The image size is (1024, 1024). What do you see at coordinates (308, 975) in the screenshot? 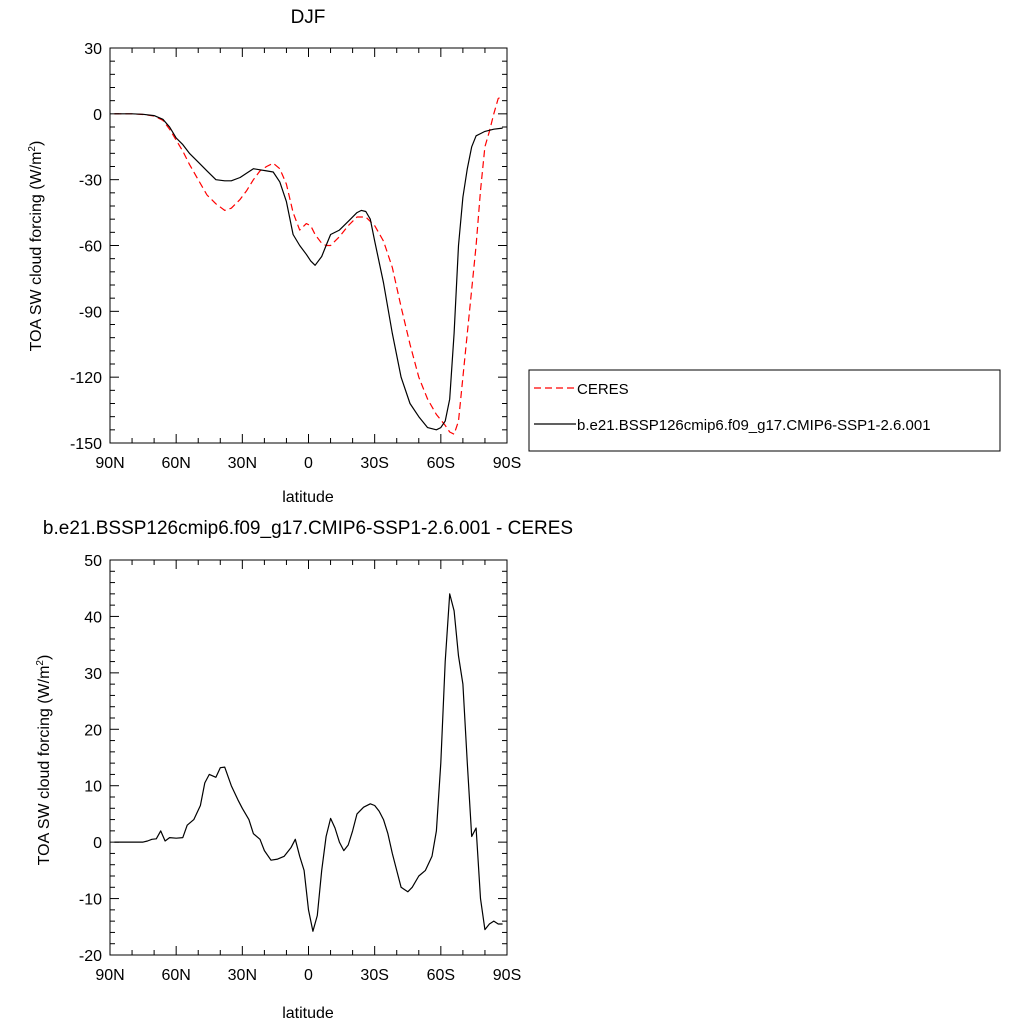
I see `bottom-x-tick-label: 0` at bounding box center [308, 975].